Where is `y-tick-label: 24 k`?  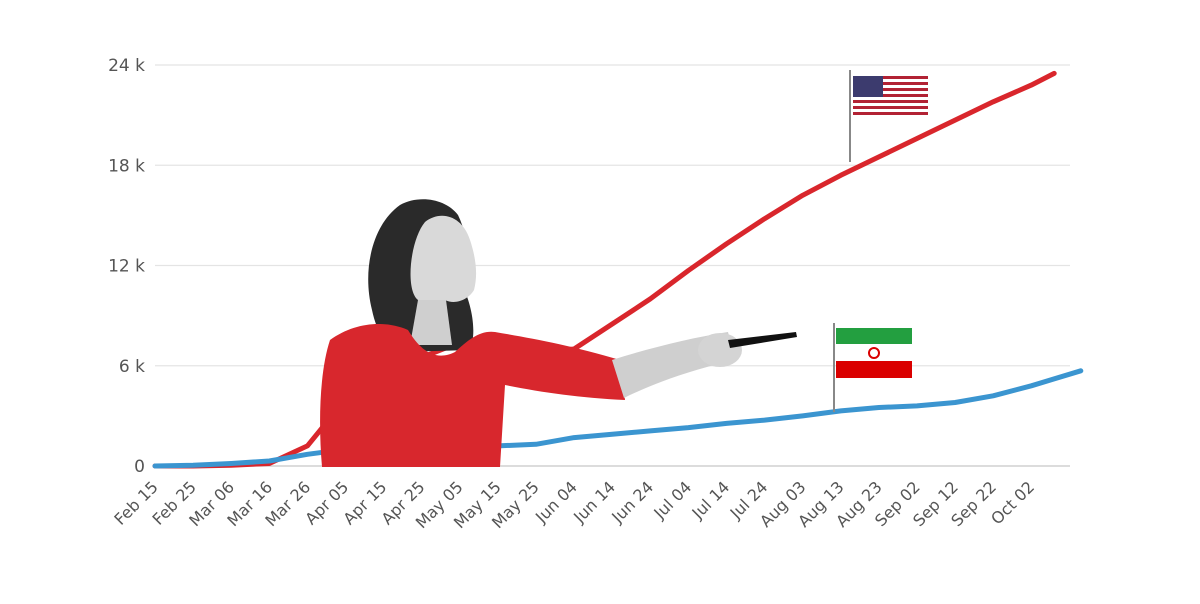
y-tick-label: 24 k is located at coordinates (126, 66).